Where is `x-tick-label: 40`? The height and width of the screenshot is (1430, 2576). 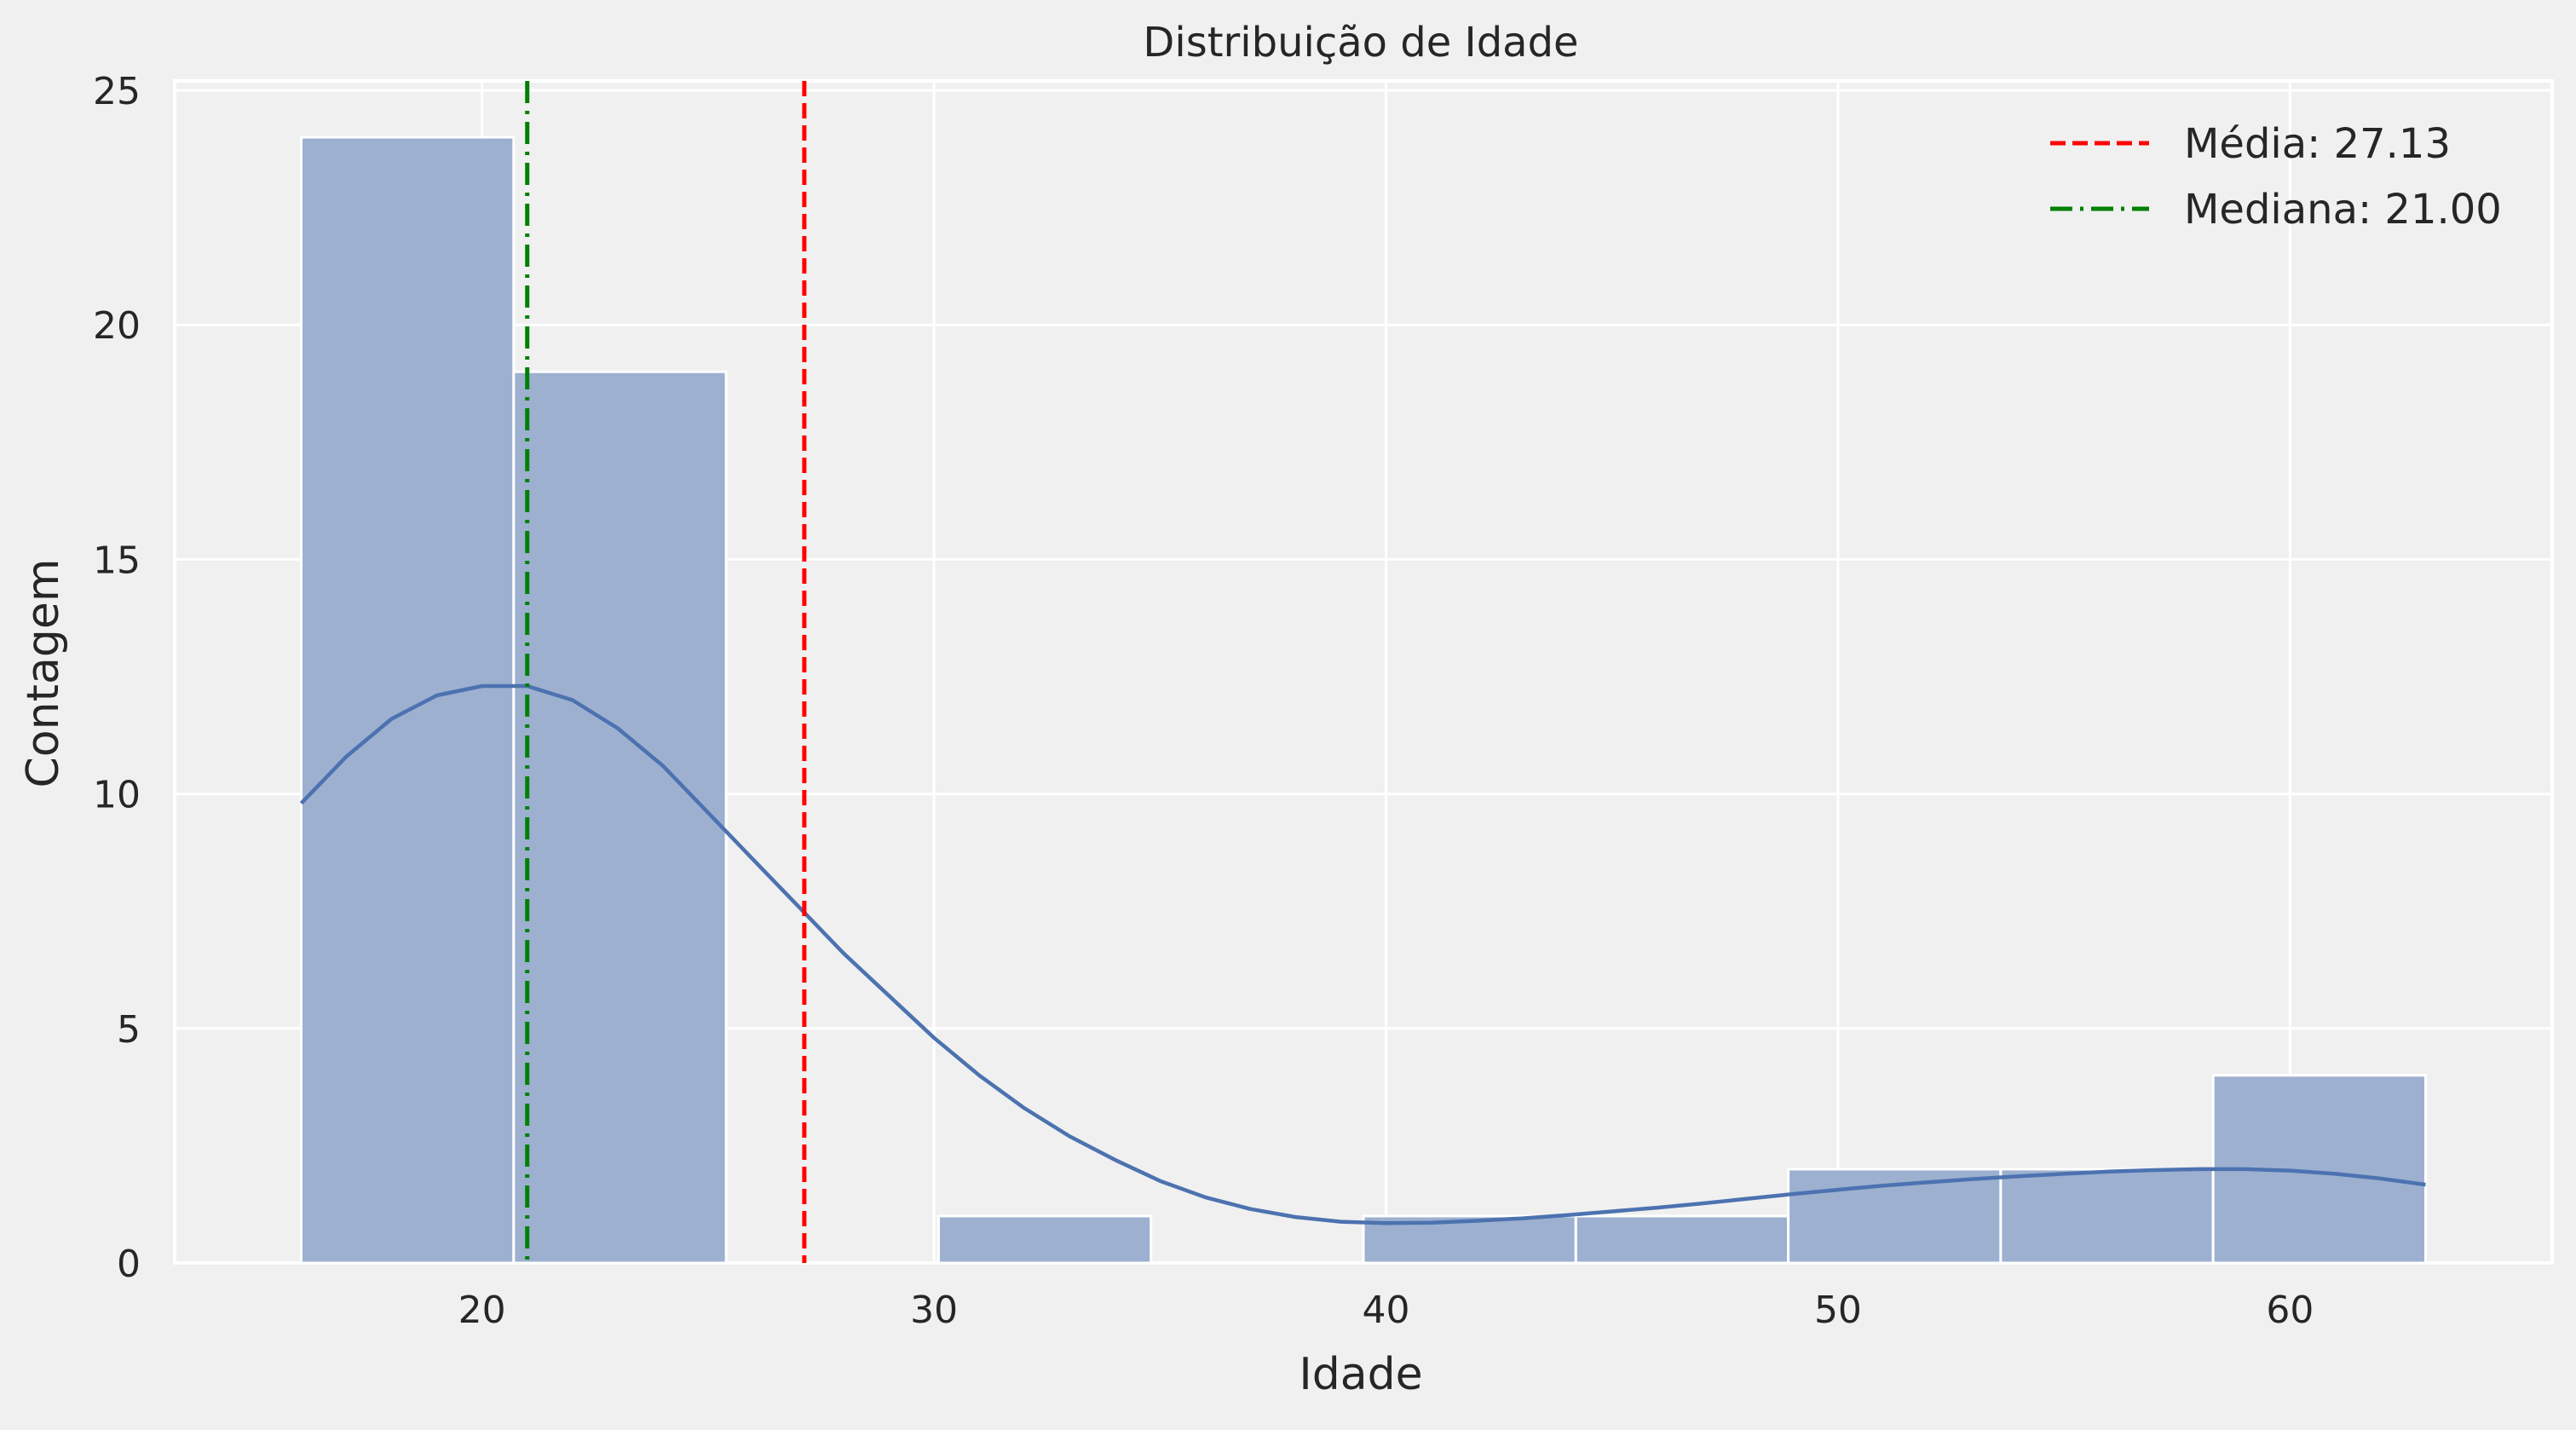 x-tick-label: 40 is located at coordinates (1386, 1310).